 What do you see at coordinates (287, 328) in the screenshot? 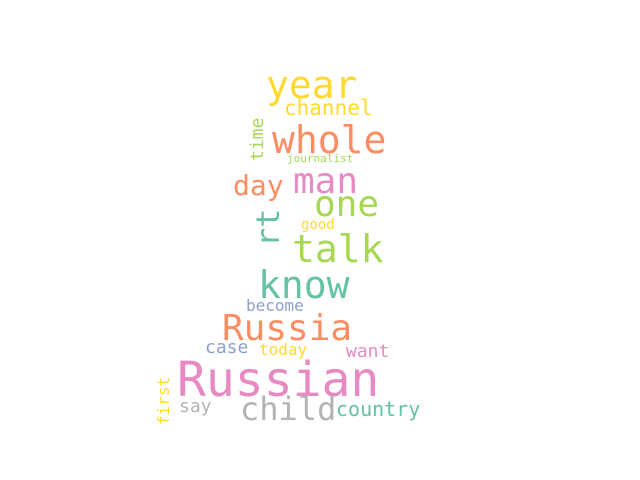
I see `word-russia: Russia` at bounding box center [287, 328].